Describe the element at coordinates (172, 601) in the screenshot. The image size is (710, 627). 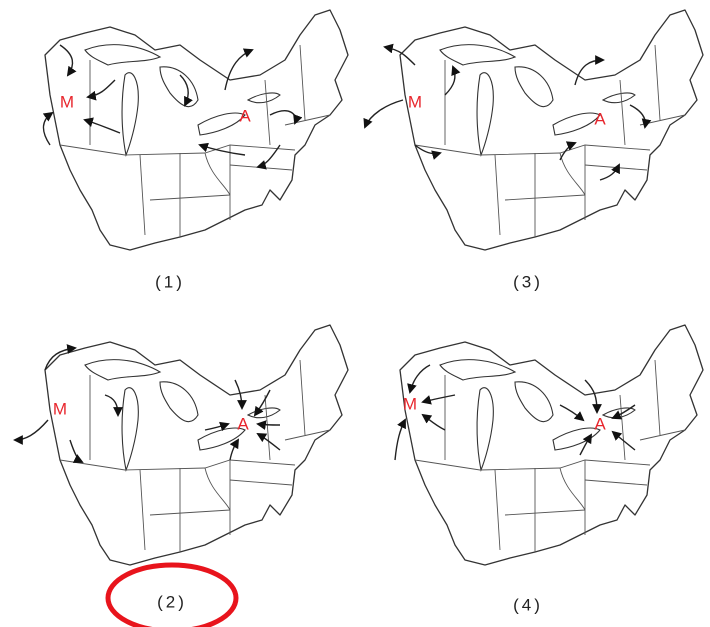
I see `panel-label: (2)` at that location.